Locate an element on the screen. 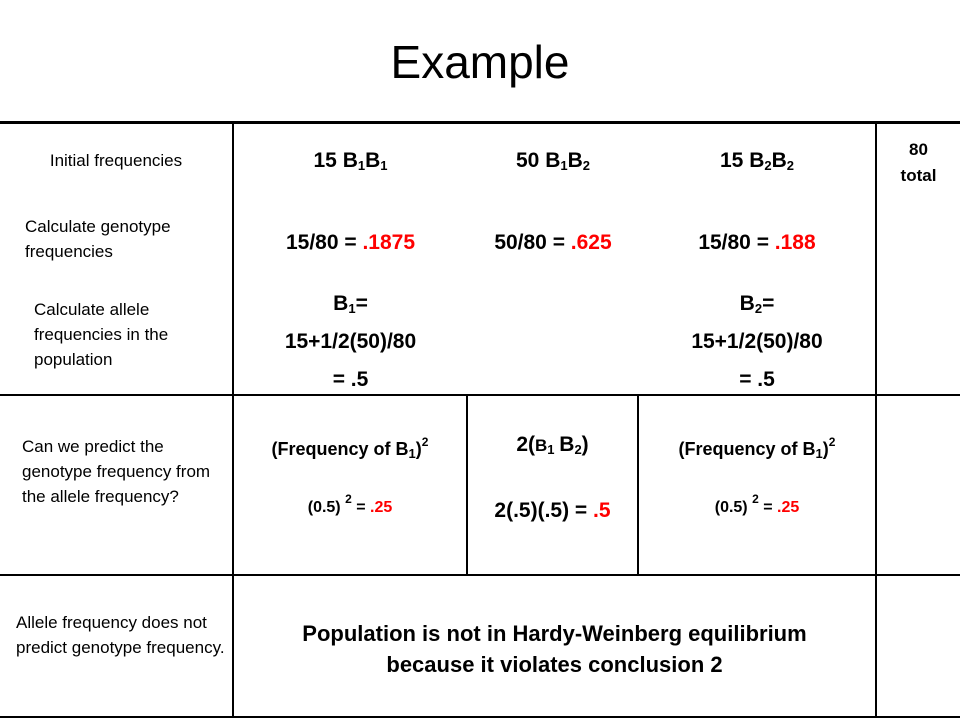  cell-b1-allele: B1= 15+1/2(50)/80 = .5 is located at coordinates (350, 342).